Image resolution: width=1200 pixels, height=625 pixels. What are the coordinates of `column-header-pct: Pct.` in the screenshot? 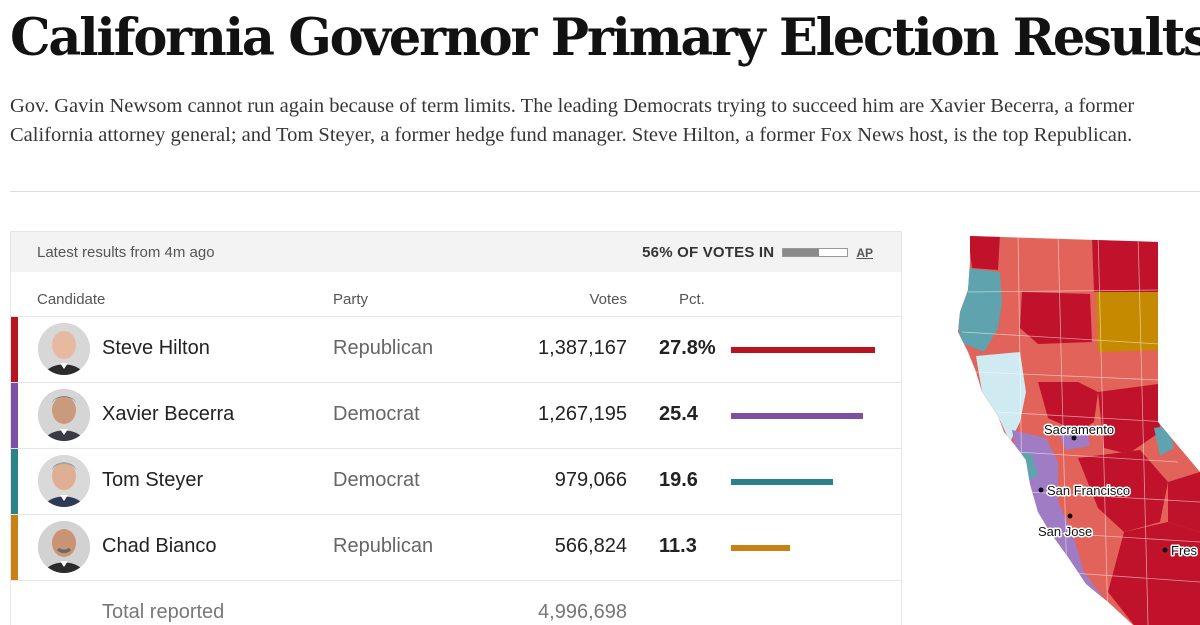 It's located at (692, 299).